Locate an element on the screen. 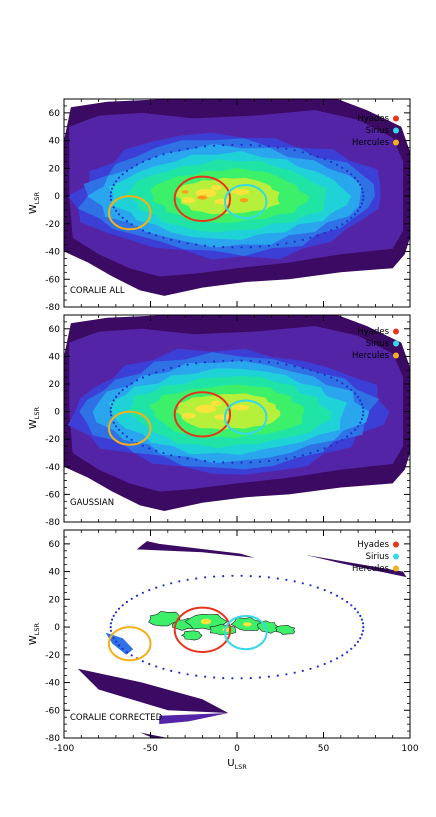  x-tick-label: 100 is located at coordinates (409, 749).